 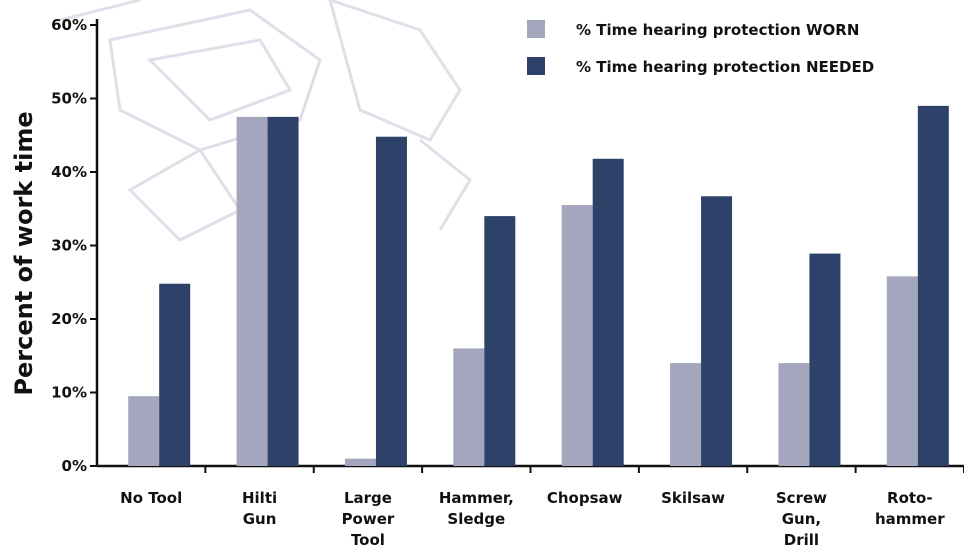 I want to click on x-category-label: Gun,, so click(x=801, y=519).